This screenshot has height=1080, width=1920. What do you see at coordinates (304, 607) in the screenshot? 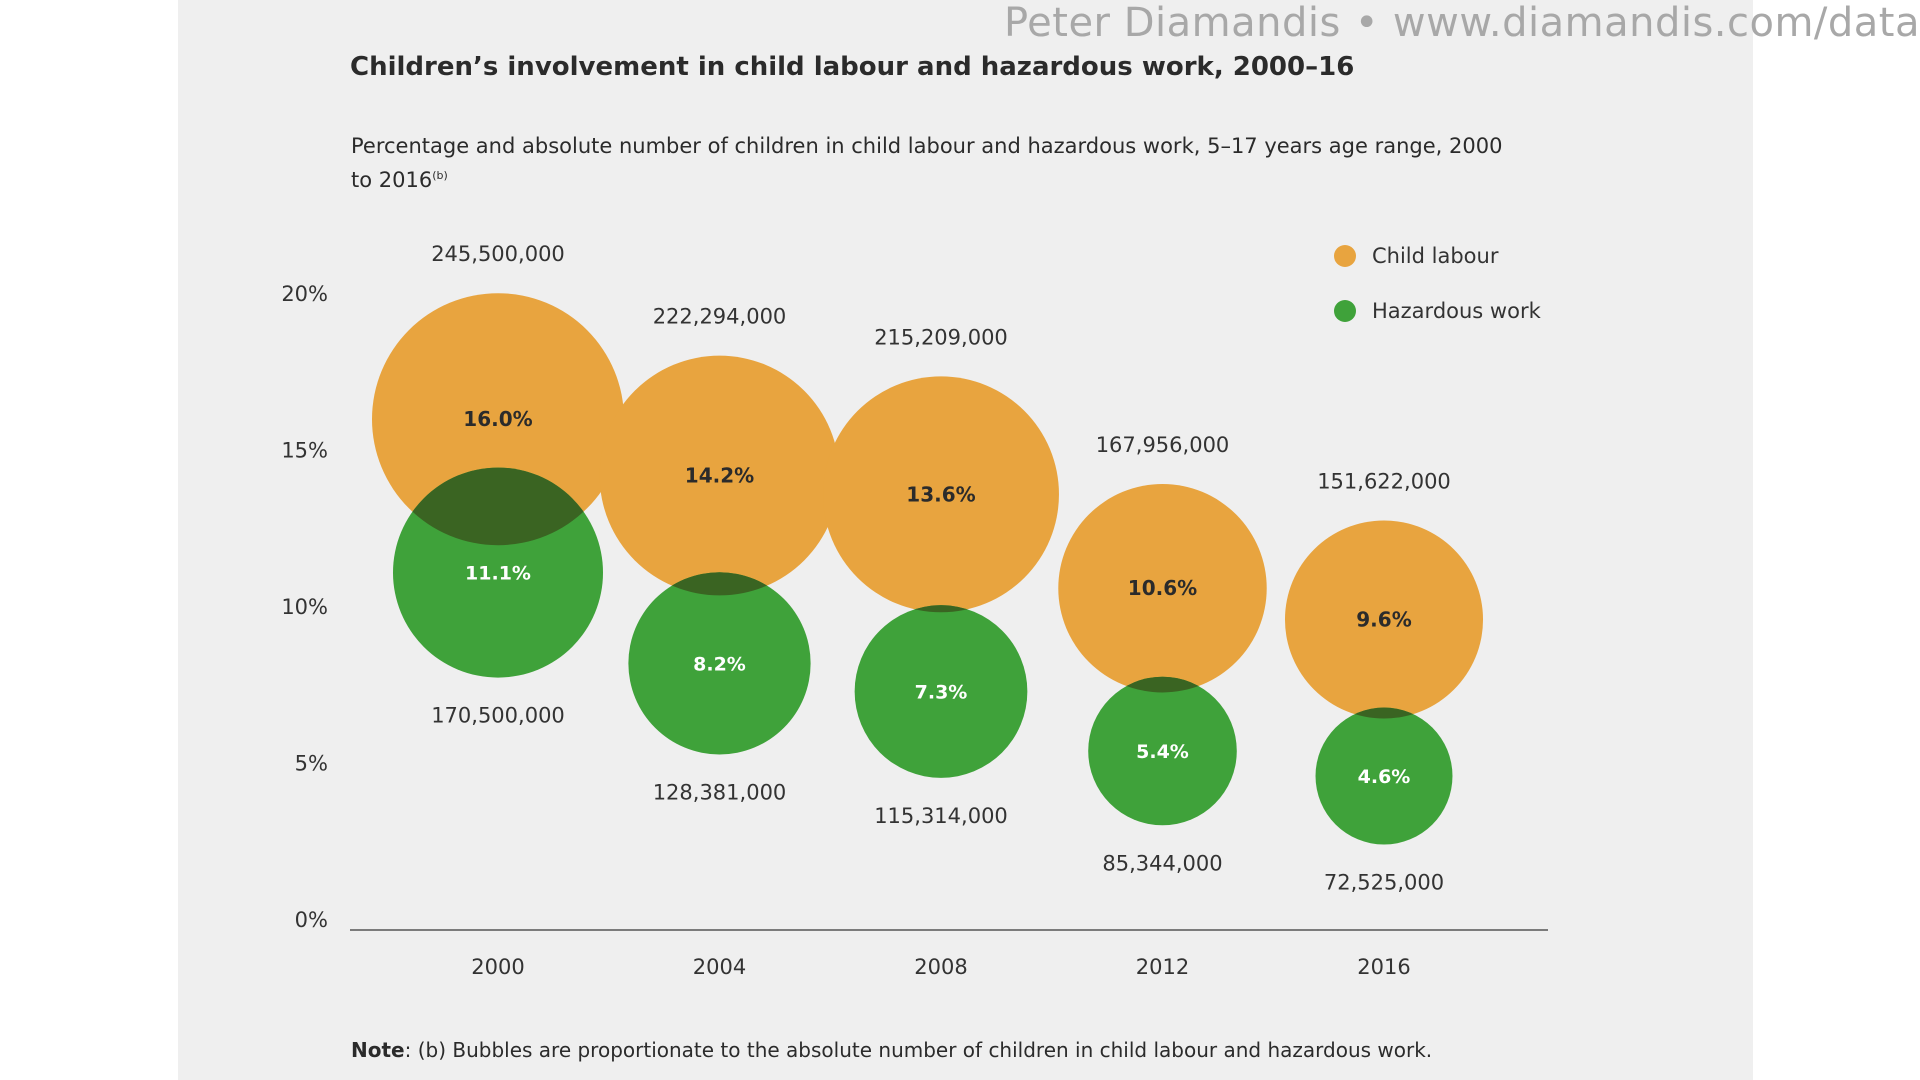
I see `y-tick-label: 10%` at bounding box center [304, 607].